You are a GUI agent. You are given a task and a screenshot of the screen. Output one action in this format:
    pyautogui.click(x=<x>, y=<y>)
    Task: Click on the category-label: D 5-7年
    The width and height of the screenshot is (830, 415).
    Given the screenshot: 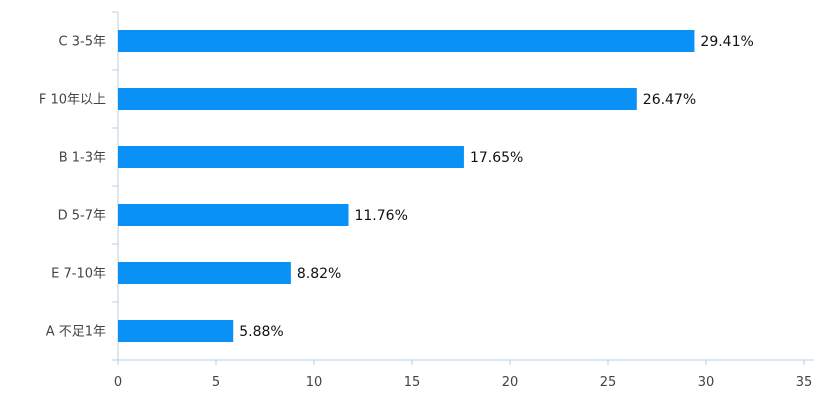 What is the action you would take?
    pyautogui.click(x=82, y=216)
    